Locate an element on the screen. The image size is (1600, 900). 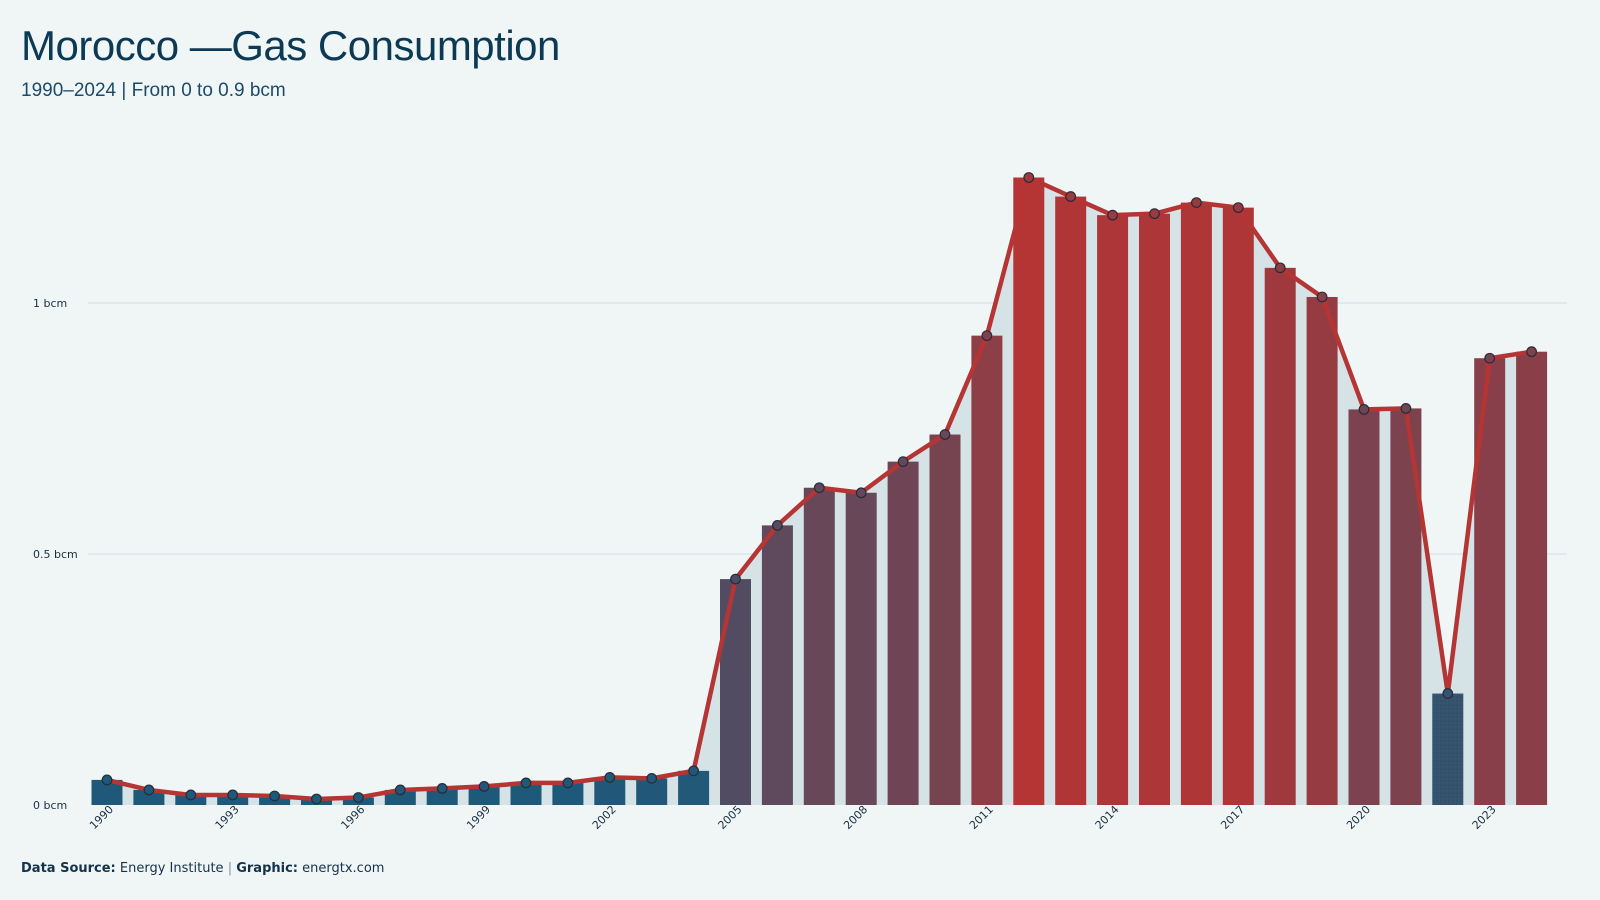
bar-2012 is located at coordinates (1029, 491).